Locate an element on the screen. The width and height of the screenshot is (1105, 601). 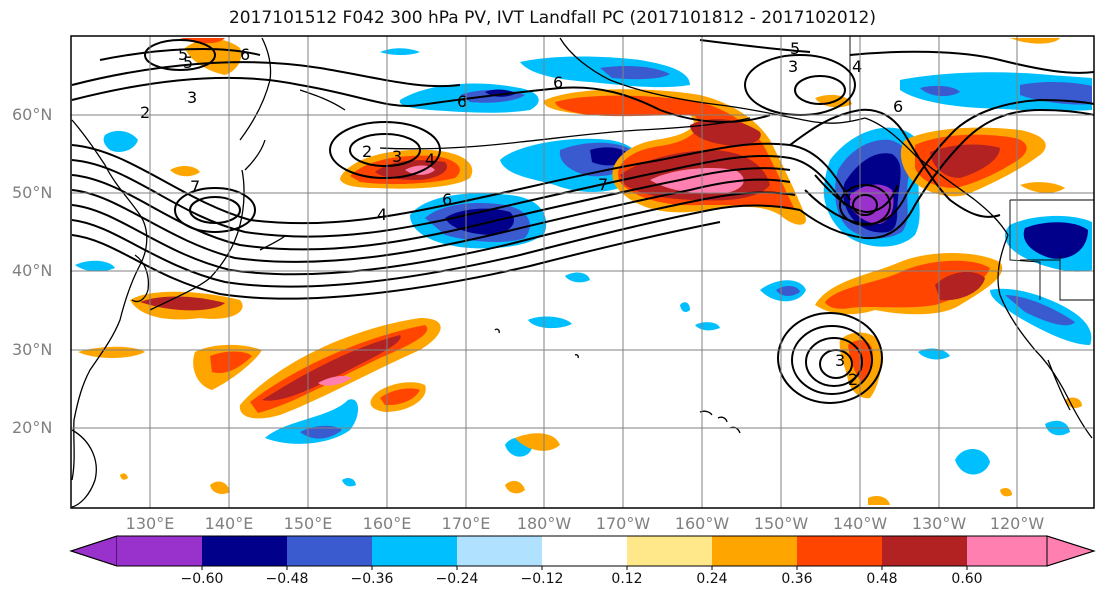
lat-label: 60°N is located at coordinates (32, 114).